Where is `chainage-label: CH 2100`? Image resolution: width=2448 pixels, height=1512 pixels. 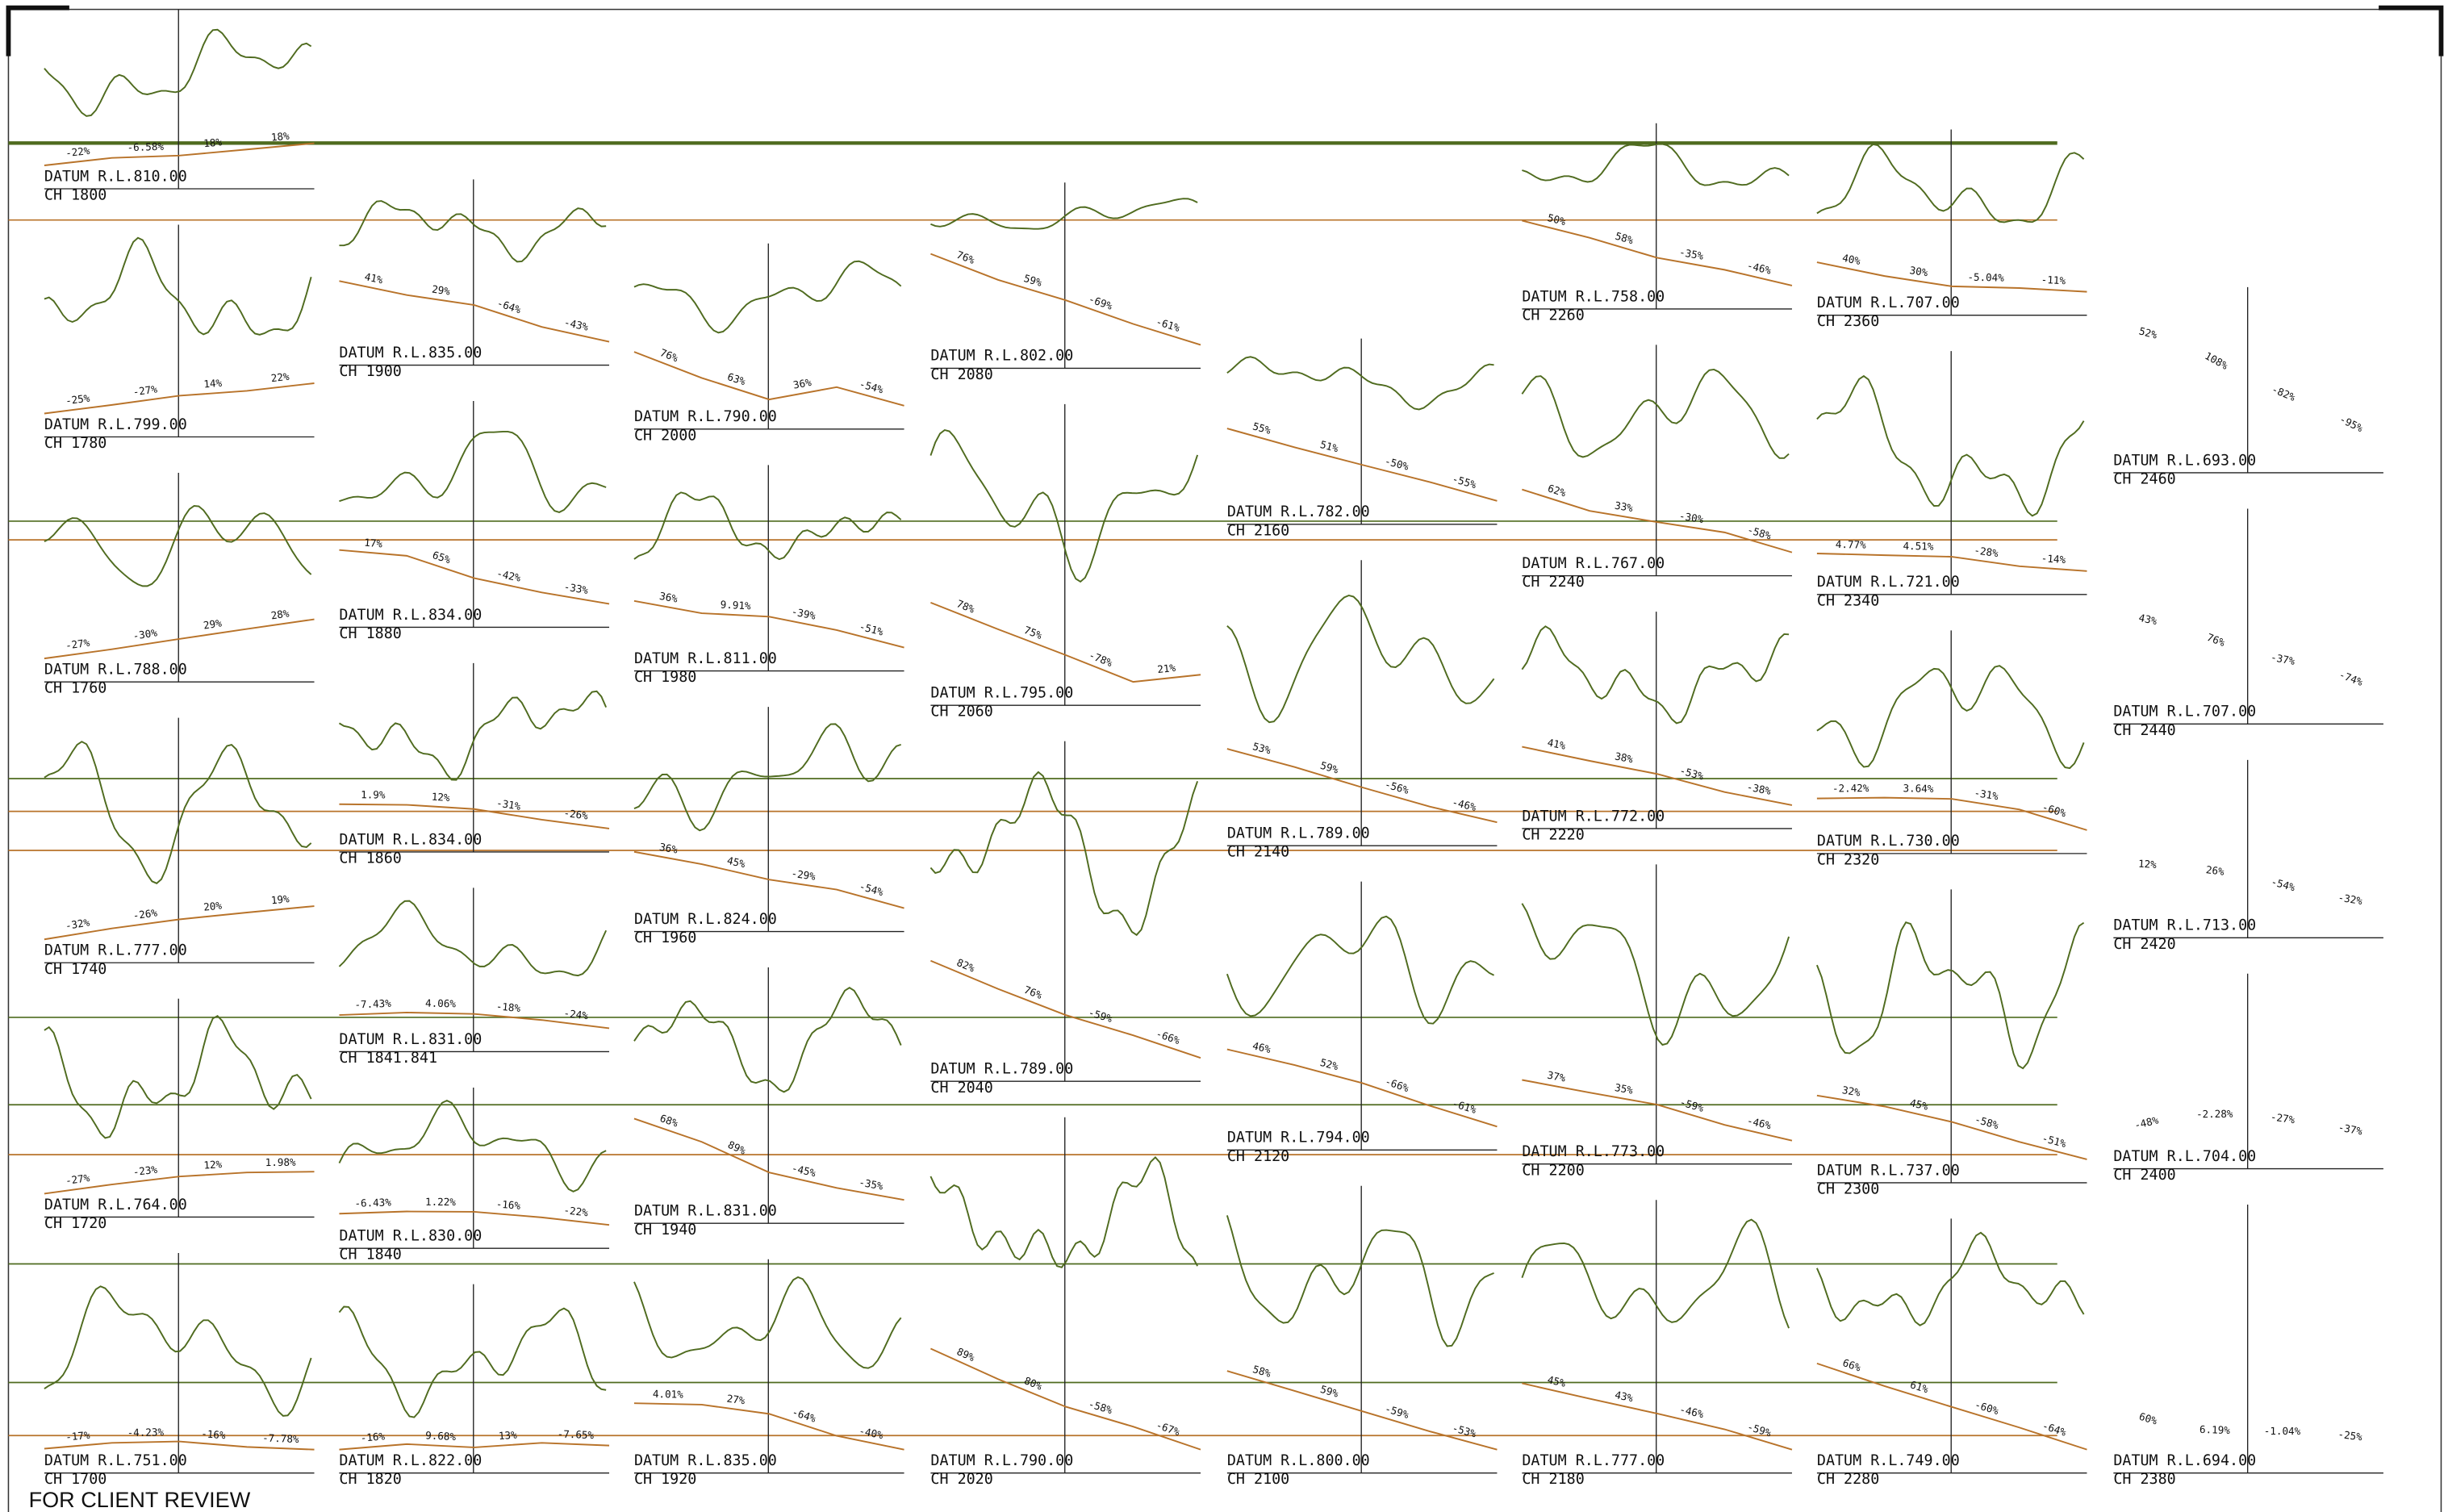
chainage-label: CH 2100 is located at coordinates (1258, 1479).